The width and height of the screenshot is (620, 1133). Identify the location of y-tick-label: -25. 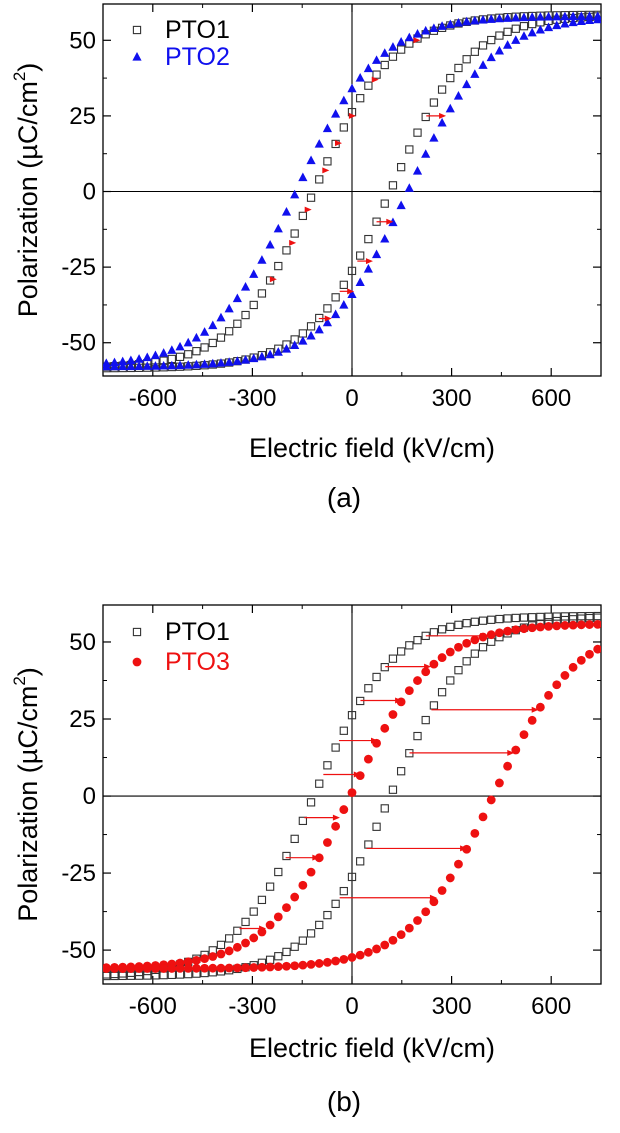
(78, 267).